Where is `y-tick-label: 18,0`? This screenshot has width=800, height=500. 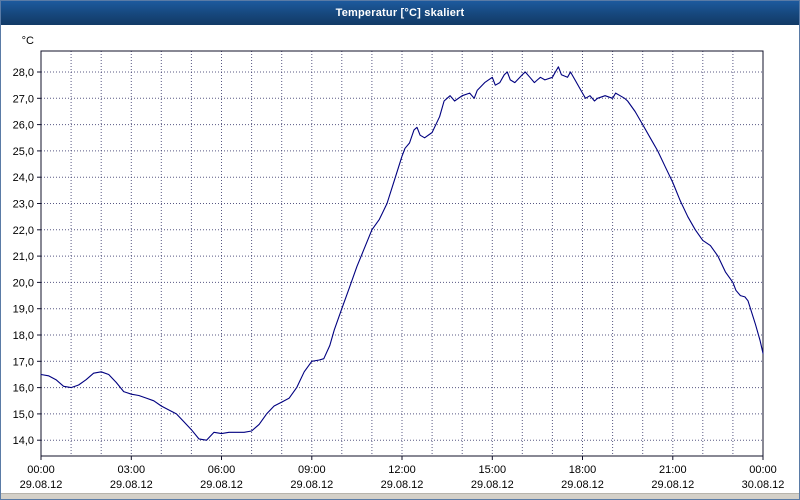 y-tick-label: 18,0 is located at coordinates (23, 336).